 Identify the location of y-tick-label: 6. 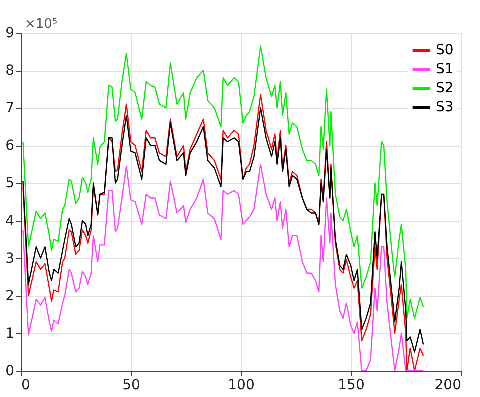
(10, 146).